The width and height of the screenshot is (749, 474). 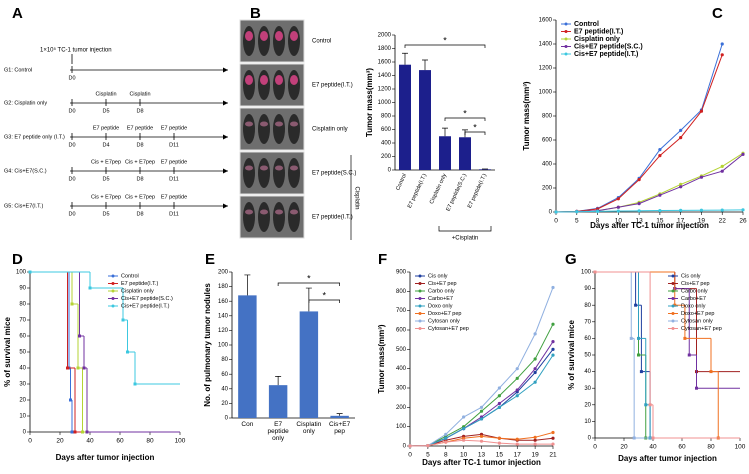 What do you see at coordinates (105, 179) in the screenshot?
I see `day-label: D5` at bounding box center [105, 179].